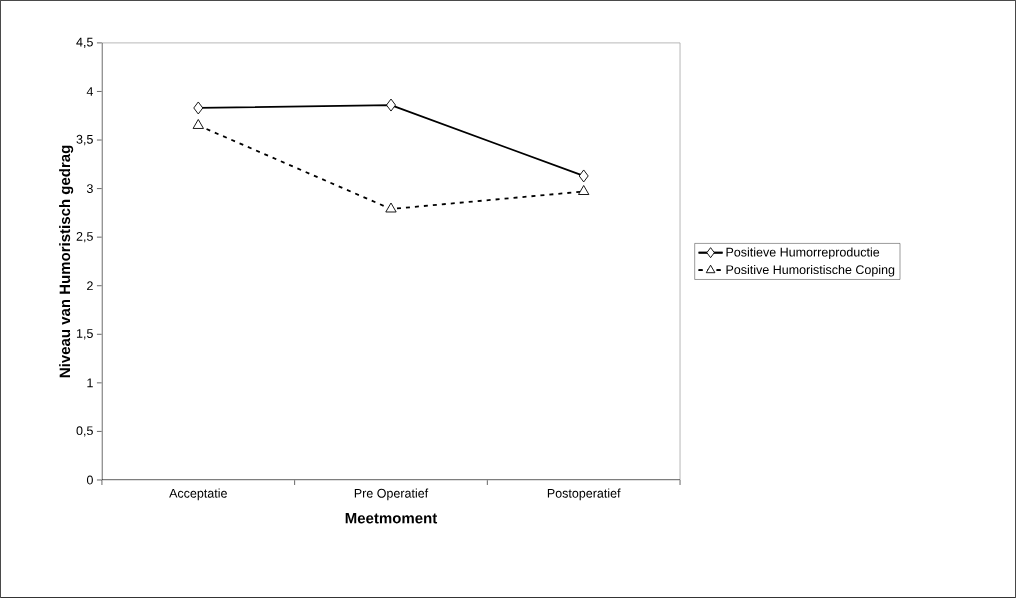  What do you see at coordinates (810, 270) in the screenshot?
I see `legend-label: Positive Humoristische Coping` at bounding box center [810, 270].